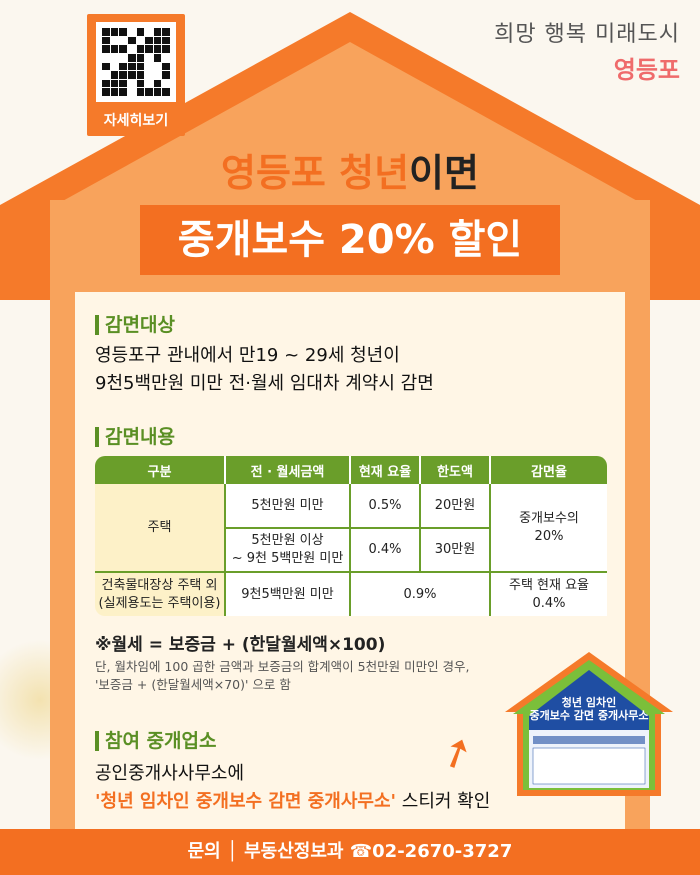 The width and height of the screenshot is (700, 875). I want to click on agency-text: 공인중개사사무소에 '청년 임차인 중개보수 감면 중개사무소' 스티커 확인, so click(292, 788).